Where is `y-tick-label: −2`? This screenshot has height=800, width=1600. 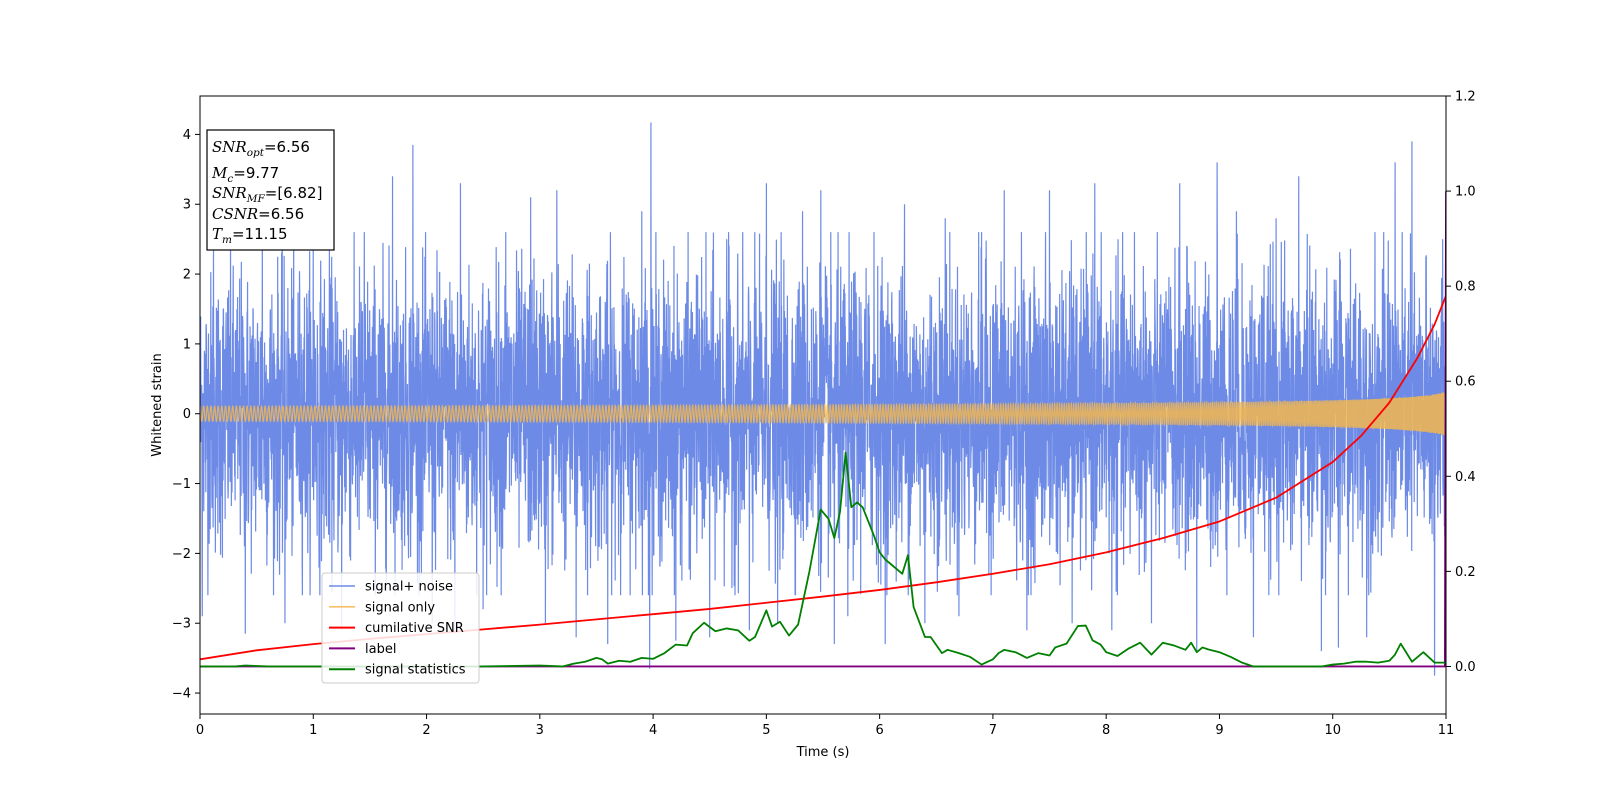 y-tick-label: −2 is located at coordinates (181, 554).